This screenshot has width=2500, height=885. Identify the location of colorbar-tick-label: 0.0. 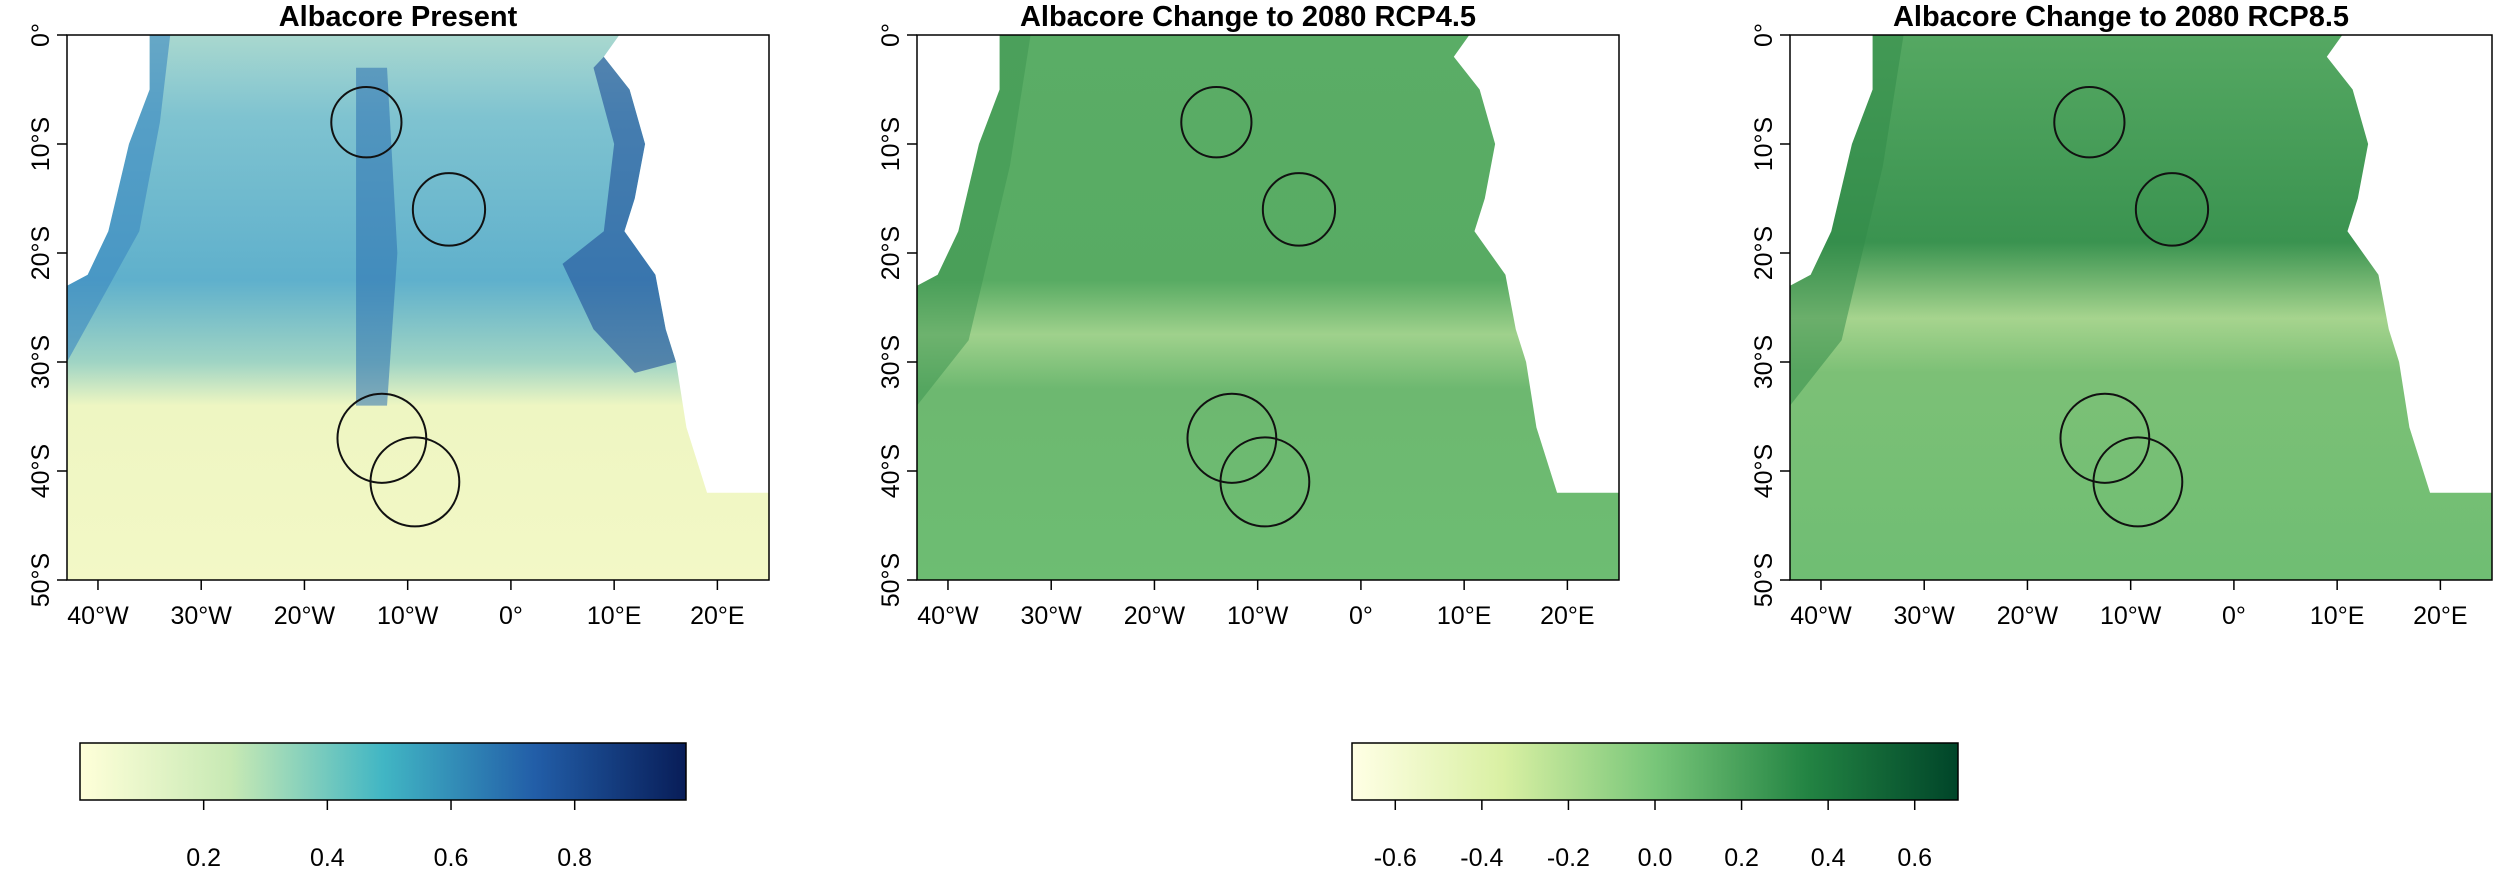
(1655, 858).